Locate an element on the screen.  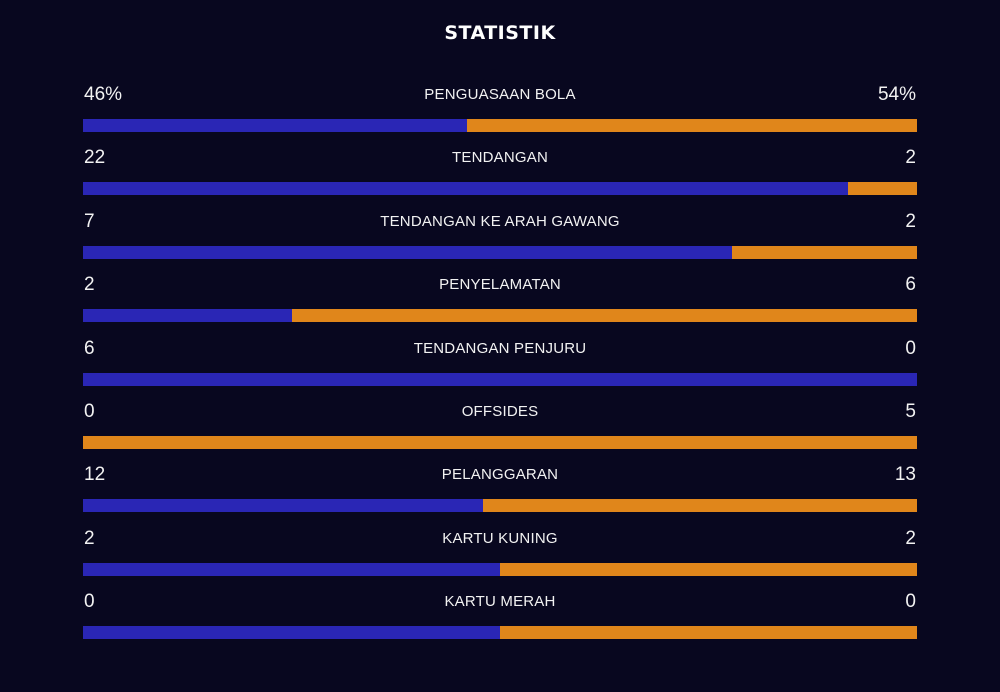
stat-label: KARTU KUNING is located at coordinates (500, 538).